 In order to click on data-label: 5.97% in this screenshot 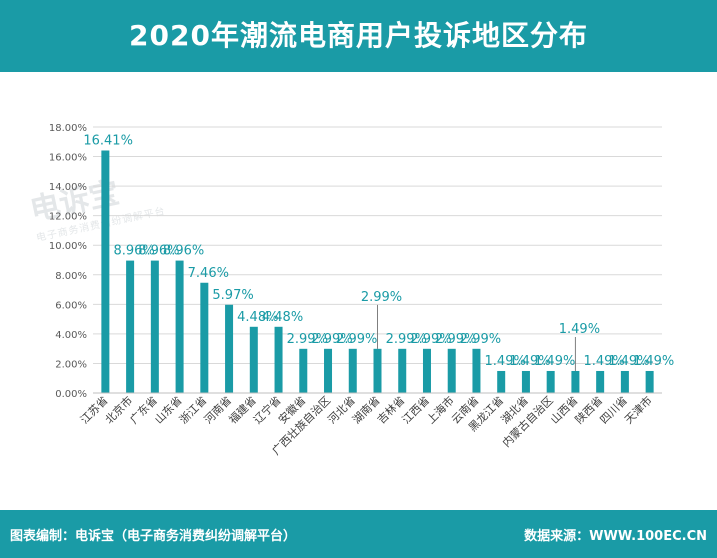, I will do `click(232, 295)`.